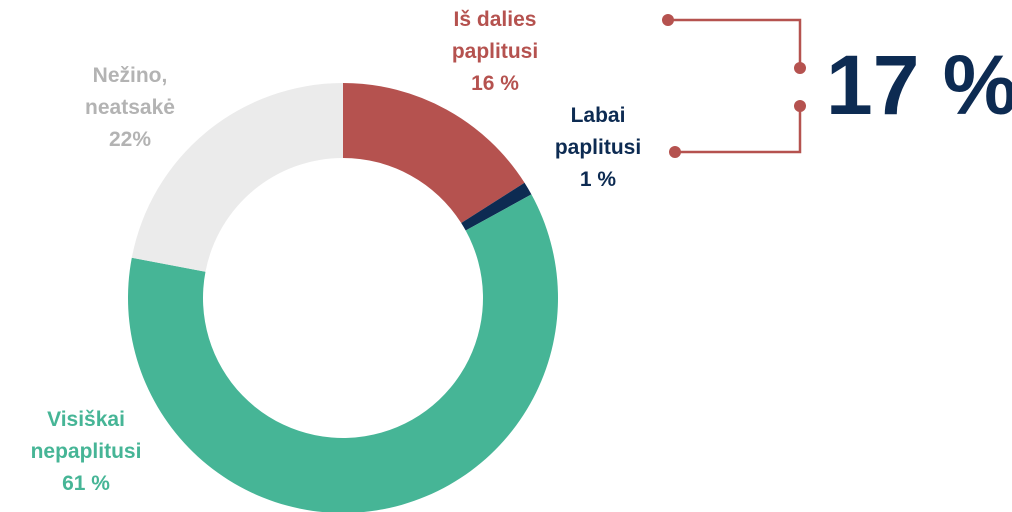 This screenshot has height=512, width=1012. I want to click on value-label: 1 %, so click(598, 179).